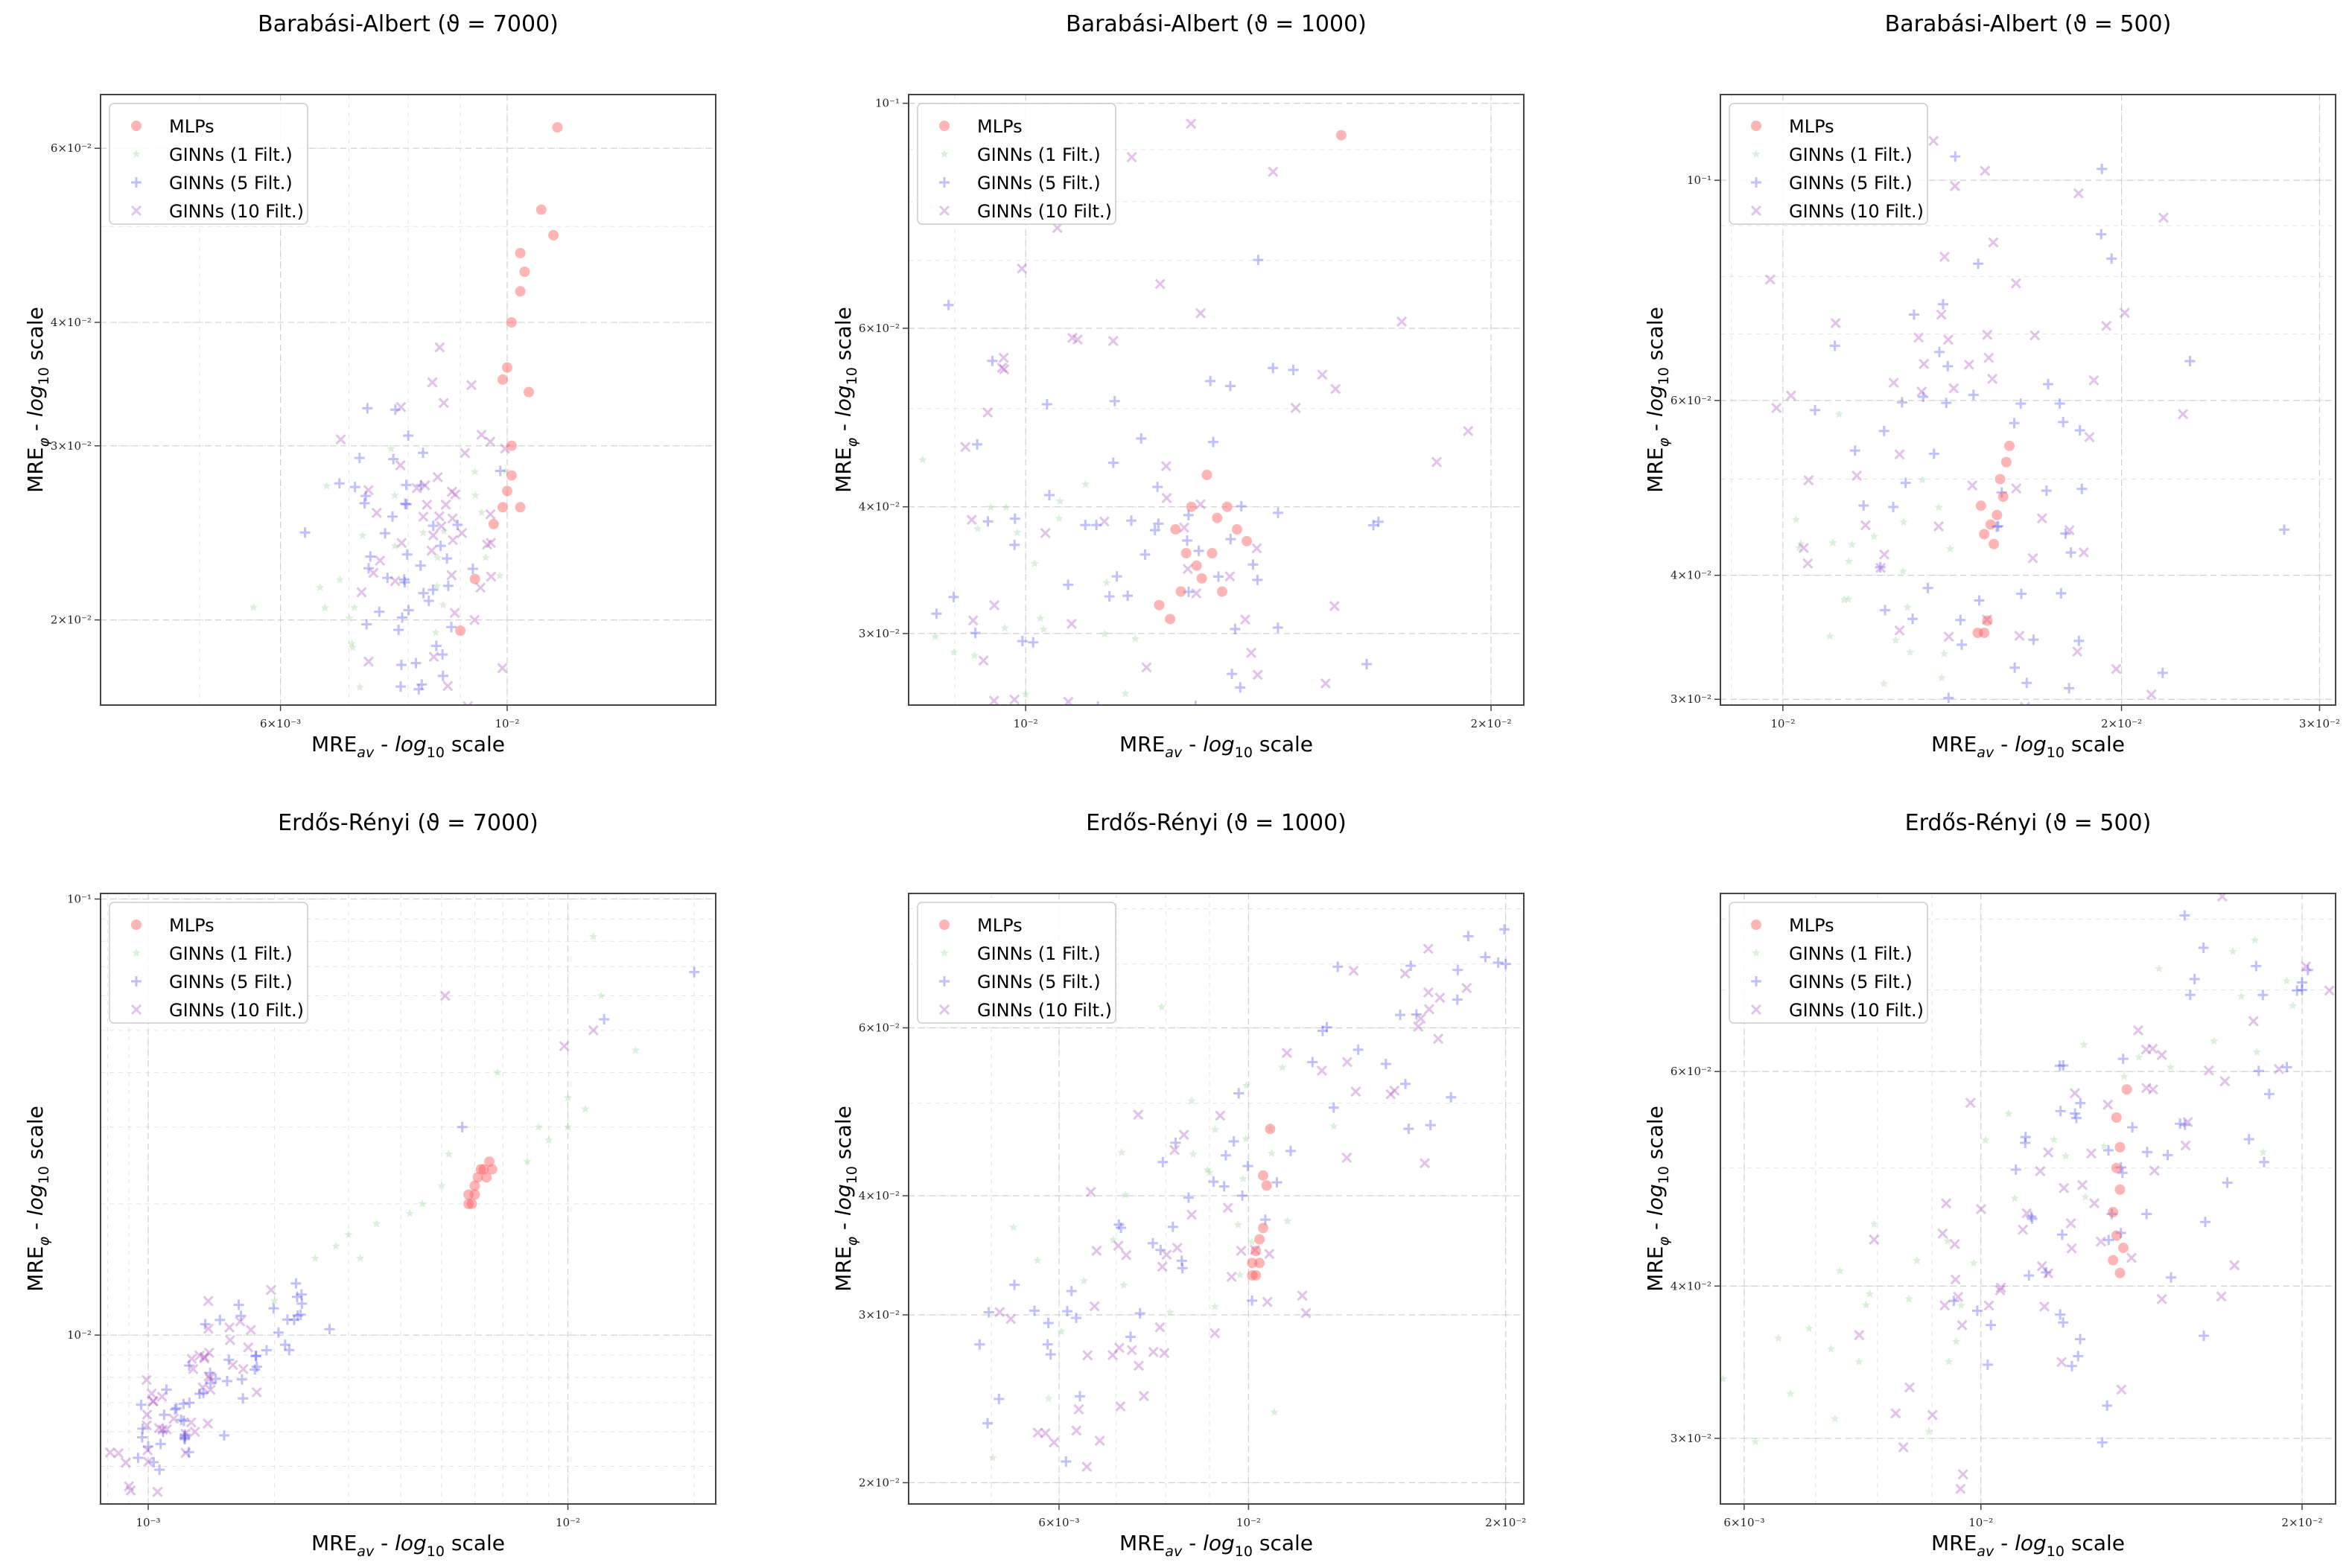 This screenshot has width=2349, height=1568. Describe the element at coordinates (2028, 746) in the screenshot. I see `x-axis-label: MREav - log10 scale` at that location.